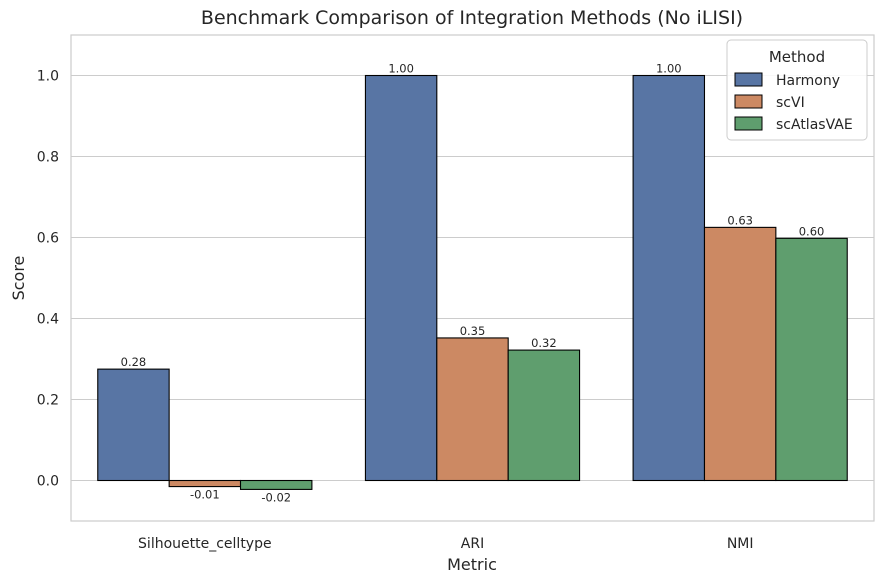 This screenshot has width=884, height=584. What do you see at coordinates (18, 278) in the screenshot?
I see `y-axis-title: Score` at bounding box center [18, 278].